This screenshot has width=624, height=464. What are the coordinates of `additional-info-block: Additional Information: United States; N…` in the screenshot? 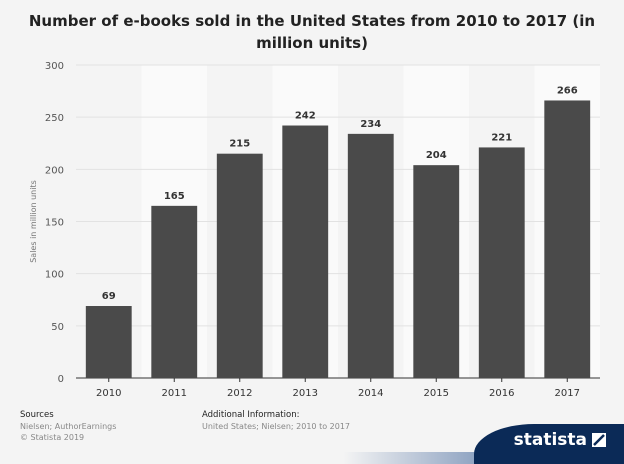 It's located at (276, 421).